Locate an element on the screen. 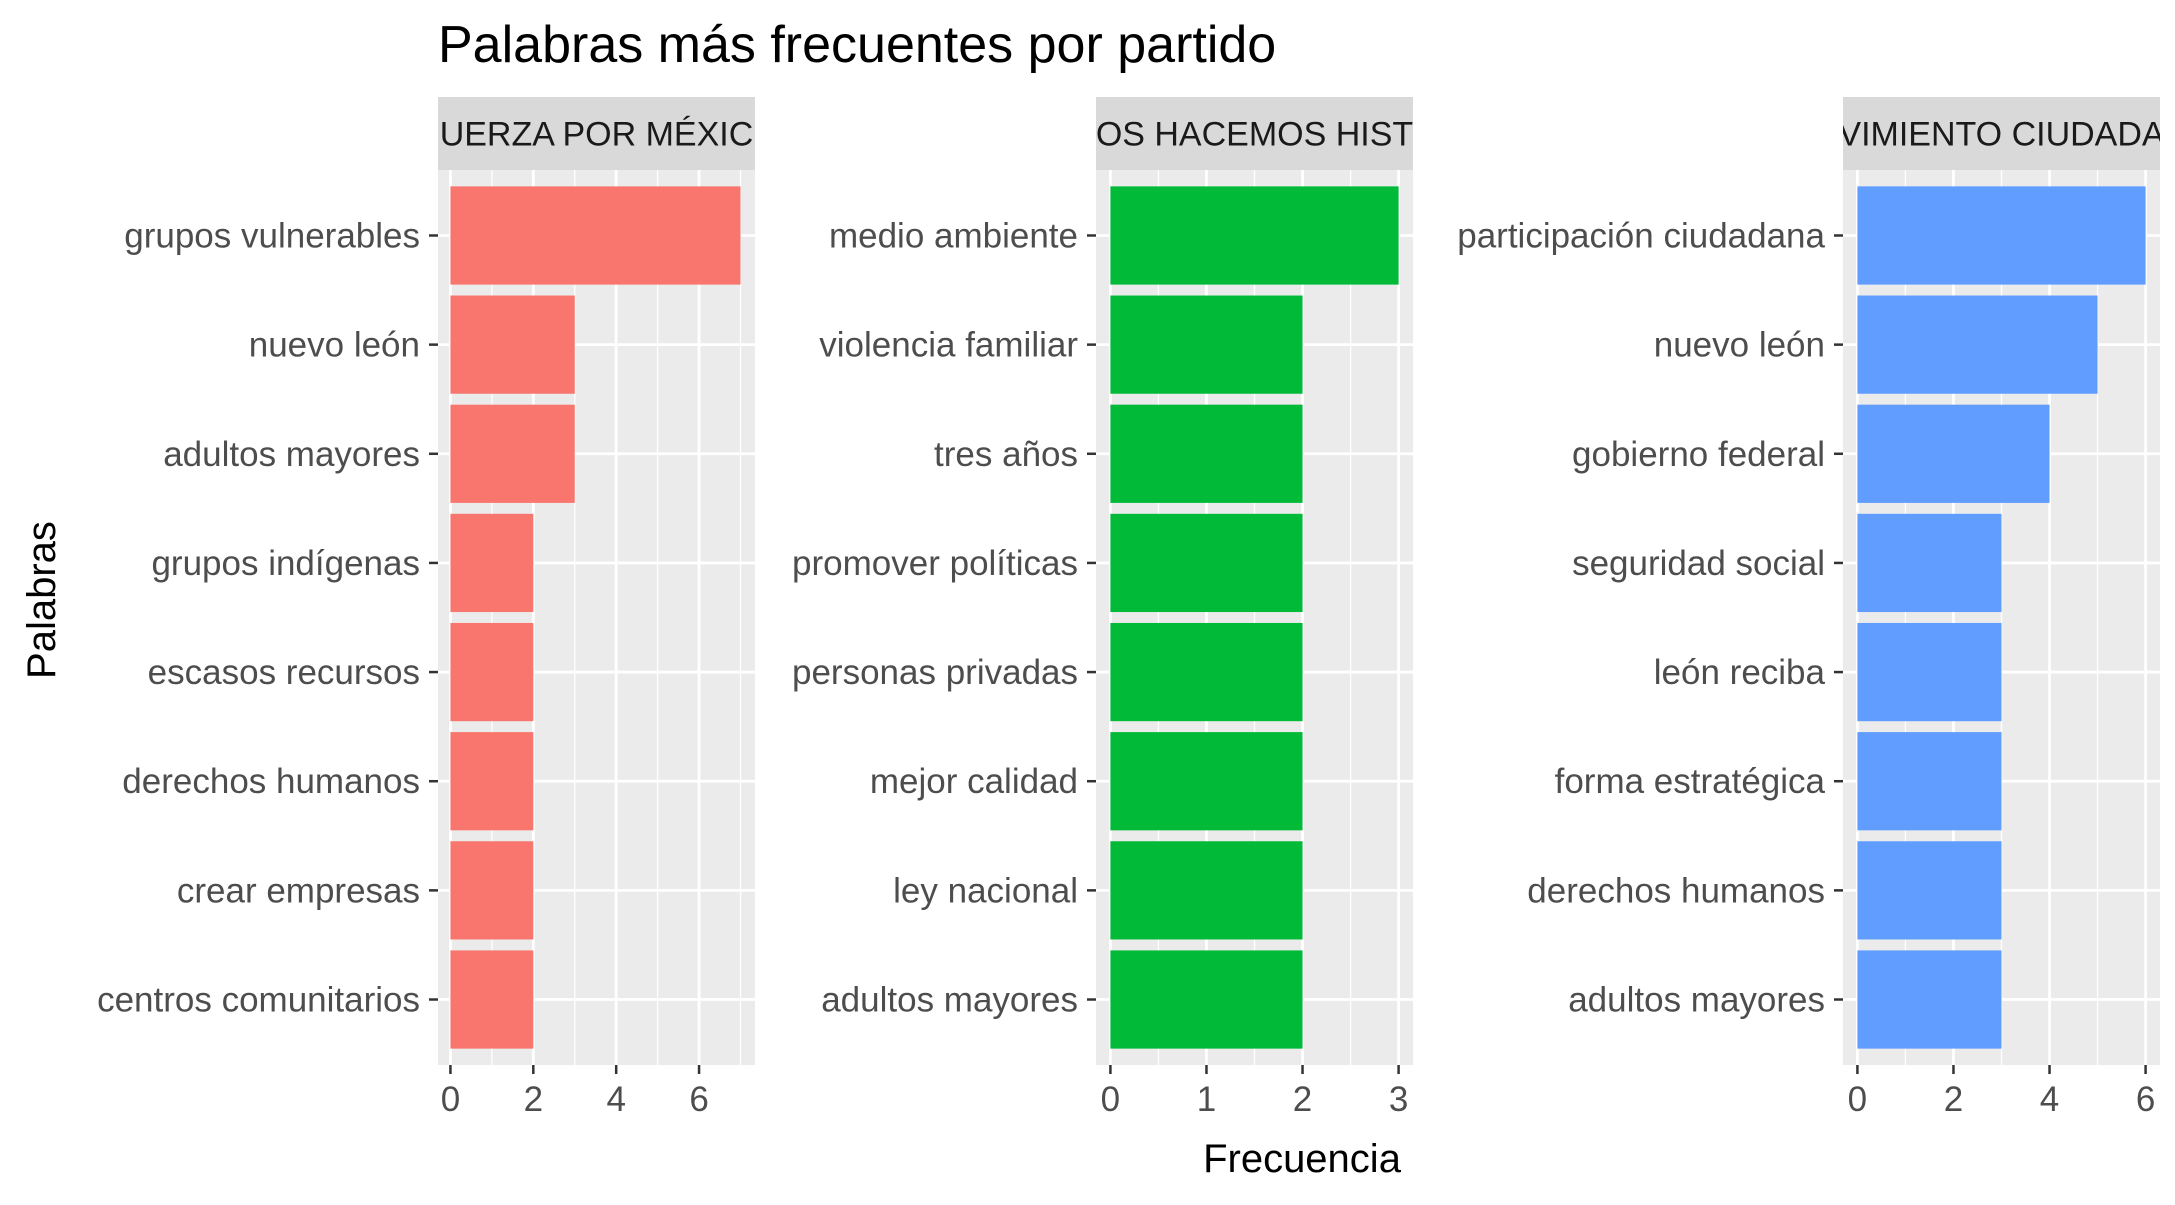 The height and width of the screenshot is (1205, 2175). panel-strip-label: UERZA POR MÉXIC is located at coordinates (597, 135).